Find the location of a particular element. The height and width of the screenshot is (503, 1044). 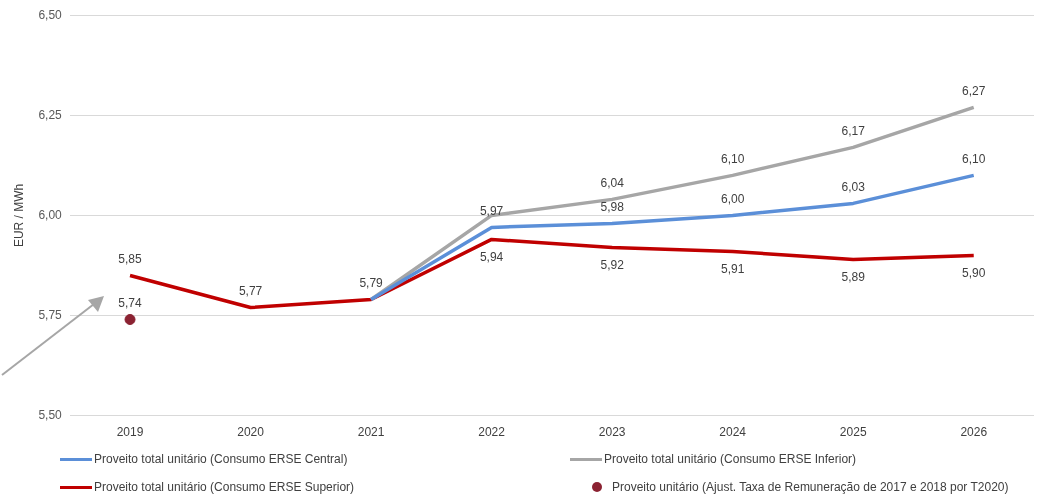

data-label: 5,77 is located at coordinates (250, 290).